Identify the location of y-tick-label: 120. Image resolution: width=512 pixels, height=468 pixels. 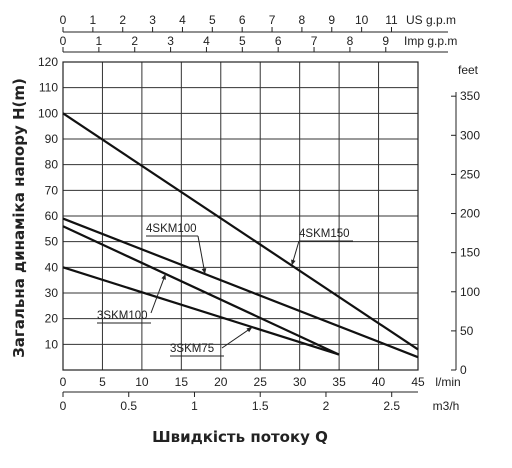
(48, 62).